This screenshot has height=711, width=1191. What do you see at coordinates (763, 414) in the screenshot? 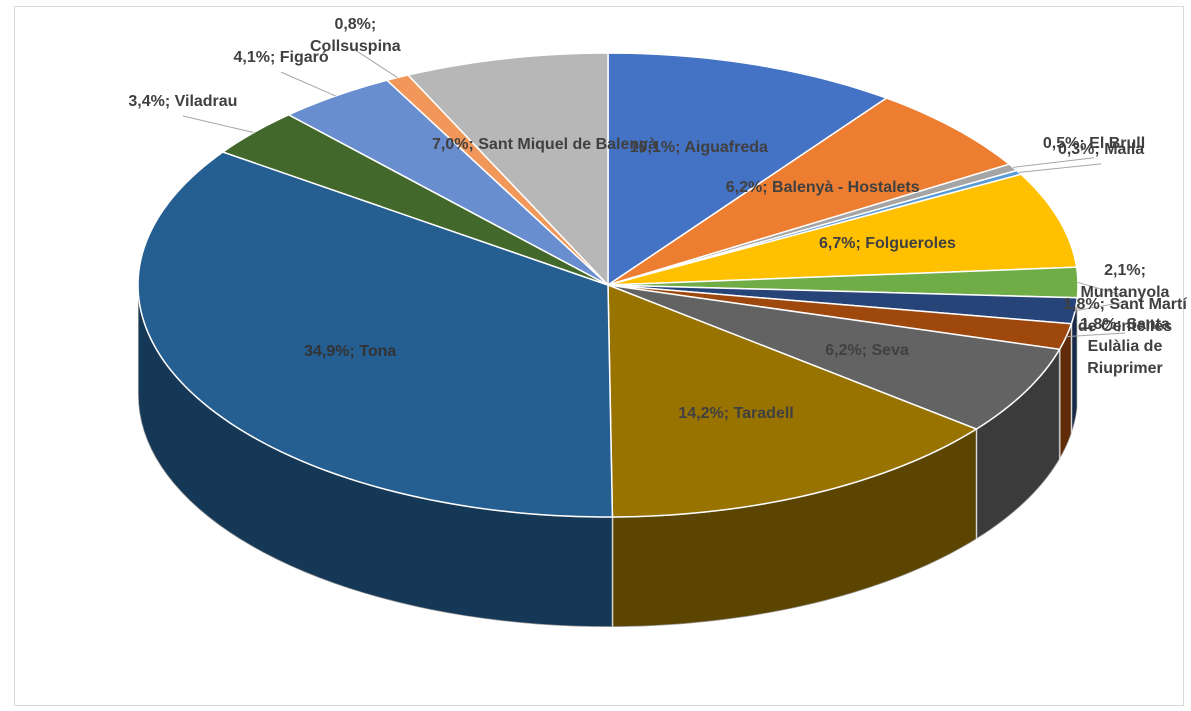
I see `category-label: Taradell` at bounding box center [763, 414].